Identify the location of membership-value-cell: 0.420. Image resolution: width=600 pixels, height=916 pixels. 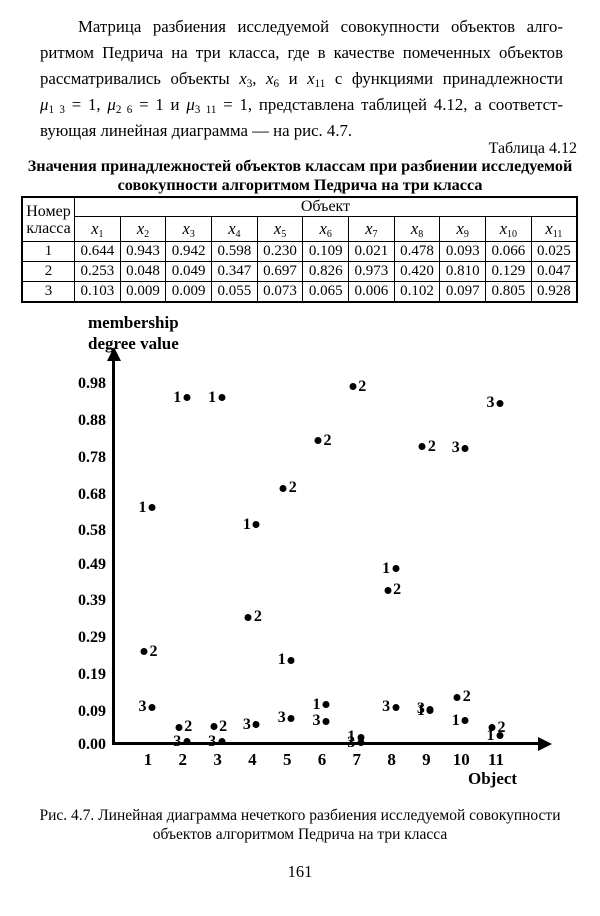
(417, 271).